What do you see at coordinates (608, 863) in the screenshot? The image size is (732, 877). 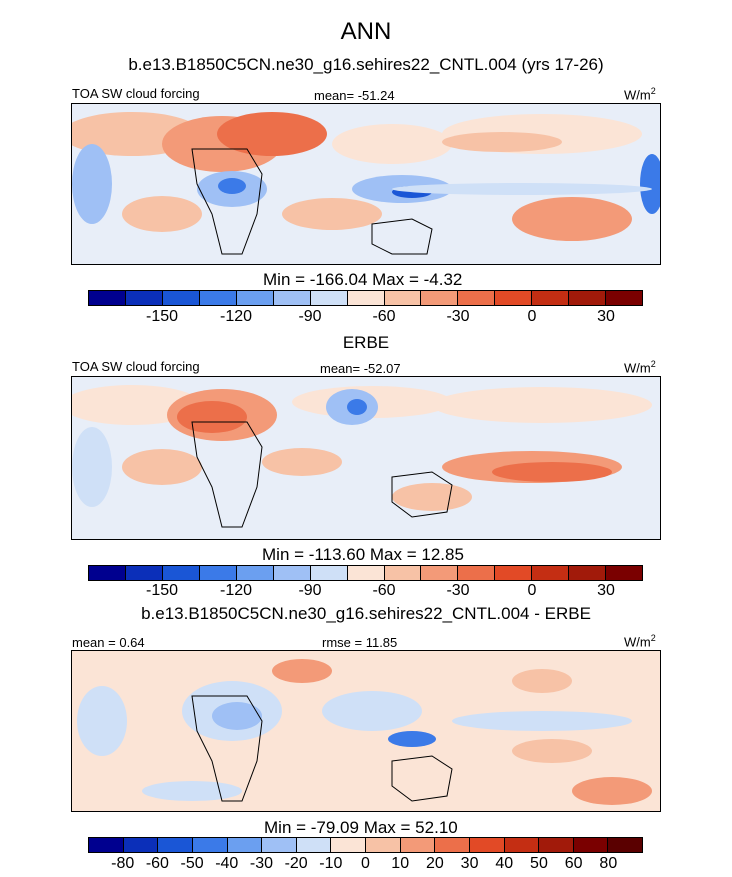 I see `colorbar-tick-label: 80` at bounding box center [608, 863].